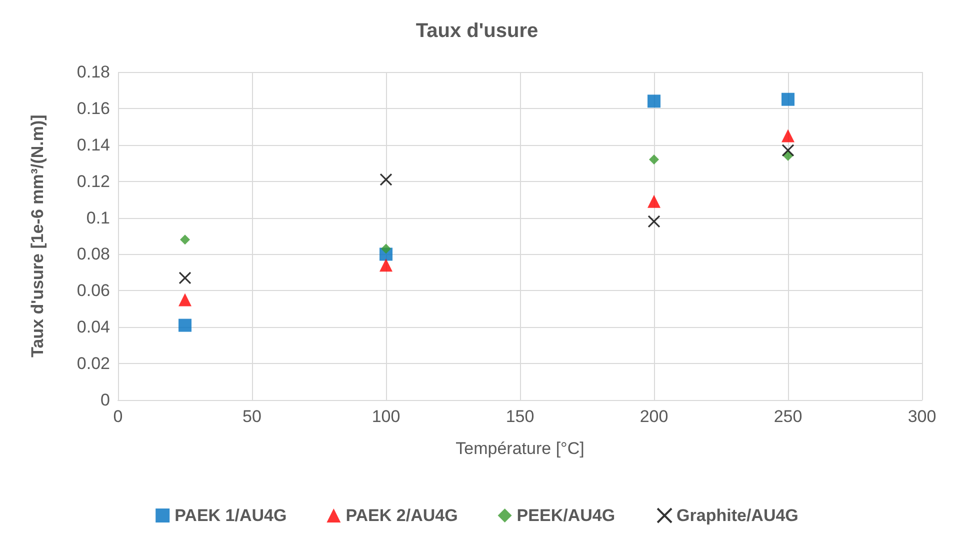  What do you see at coordinates (93, 327) in the screenshot?
I see `y-tick-label: 0.04` at bounding box center [93, 327].